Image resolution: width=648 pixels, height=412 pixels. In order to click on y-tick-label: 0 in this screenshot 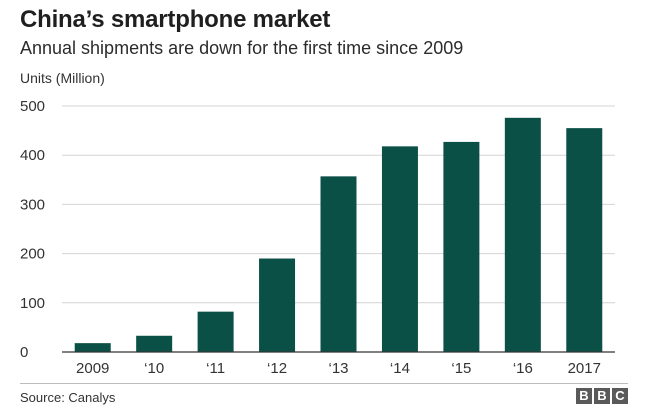, I will do `click(24, 352)`.